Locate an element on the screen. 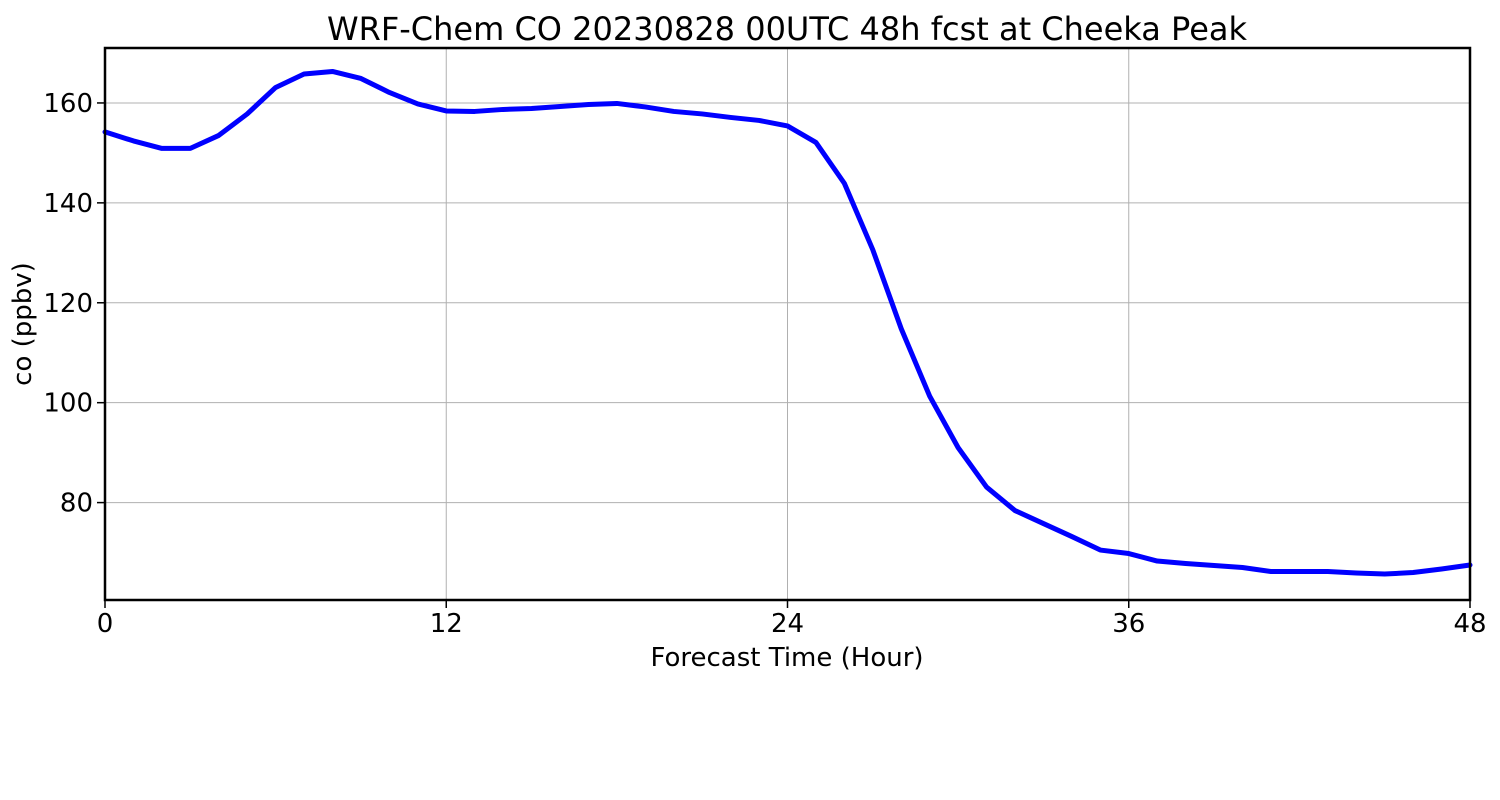  x-axis-title: Forecast Time (Hour) is located at coordinates (786, 658).